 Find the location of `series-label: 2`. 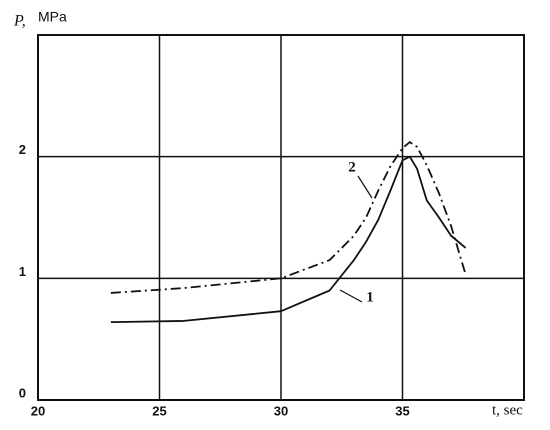

series-label: 2 is located at coordinates (352, 167).